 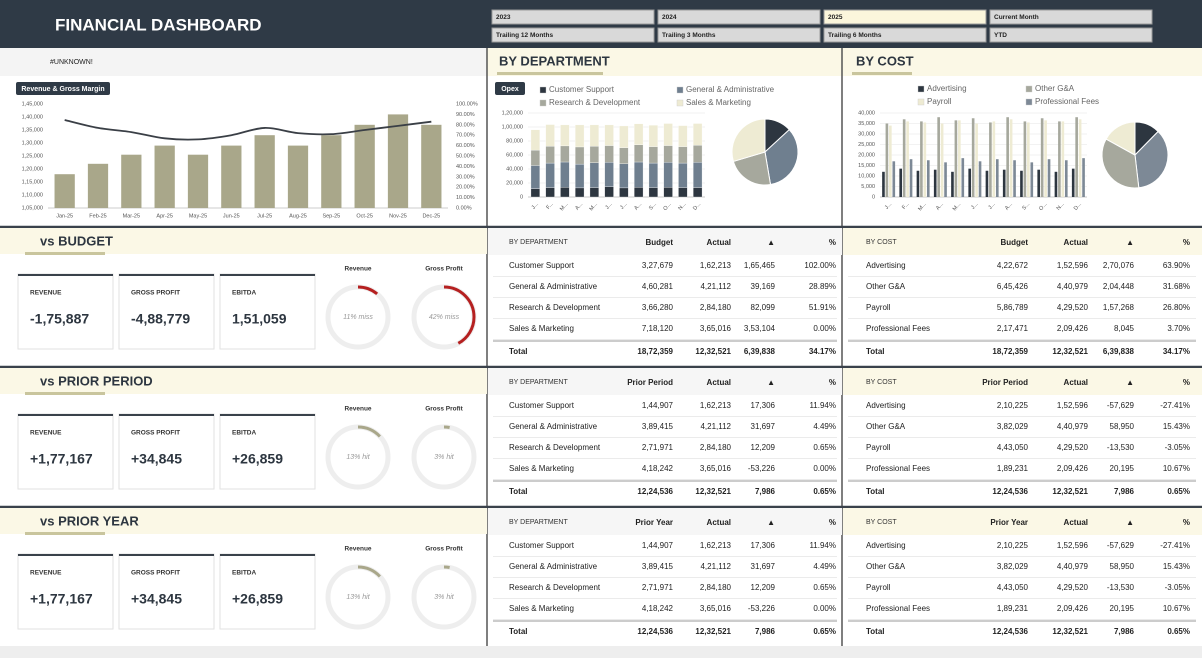 I want to click on table-cell: 3,65,016, so click(x=716, y=328).